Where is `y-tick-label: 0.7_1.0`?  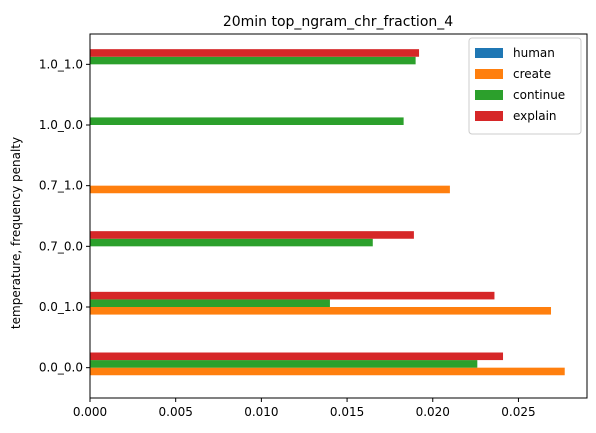 y-tick-label: 0.7_1.0 is located at coordinates (61, 186).